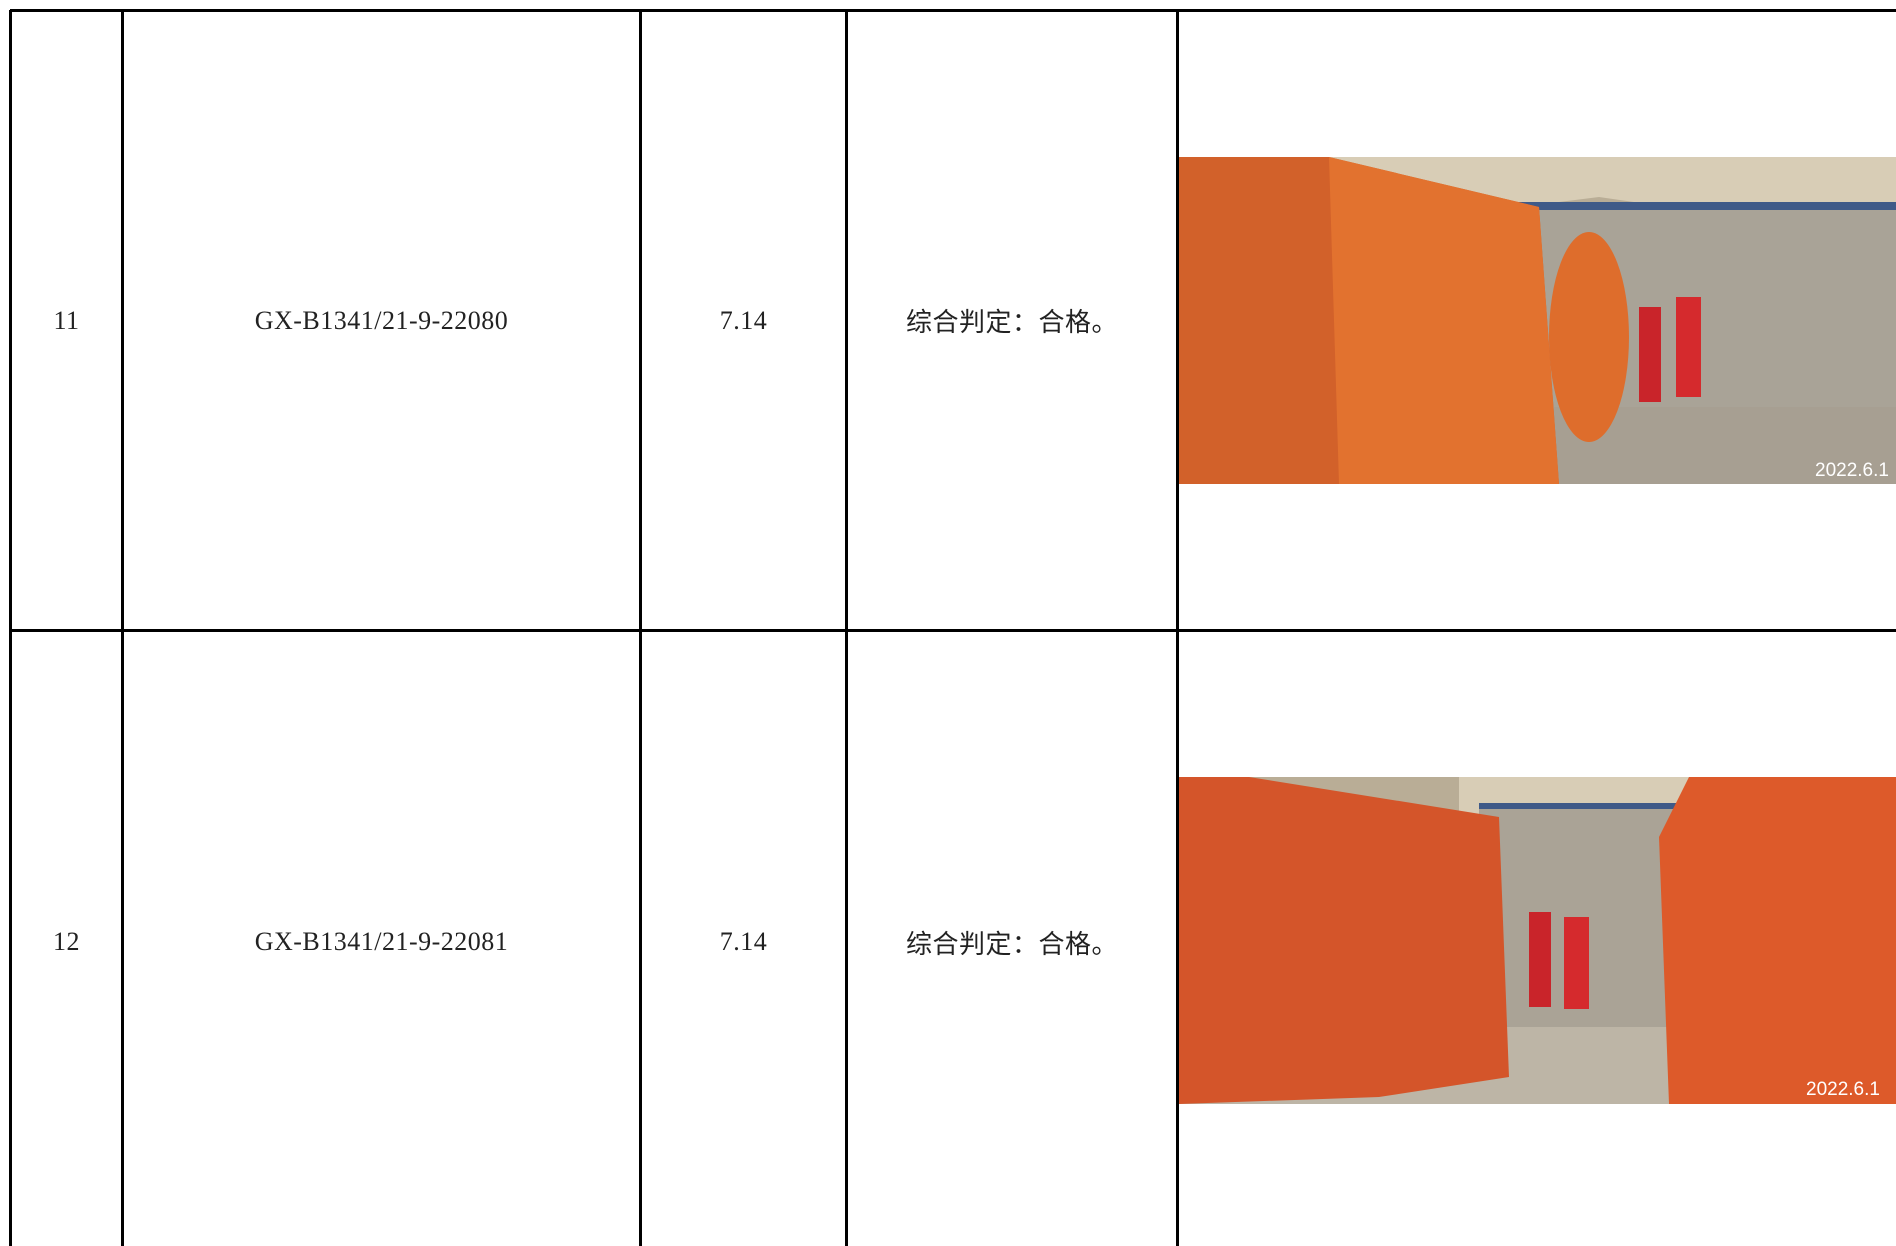  Describe the element at coordinates (66, 941) in the screenshot. I see `row-number: 12` at that location.